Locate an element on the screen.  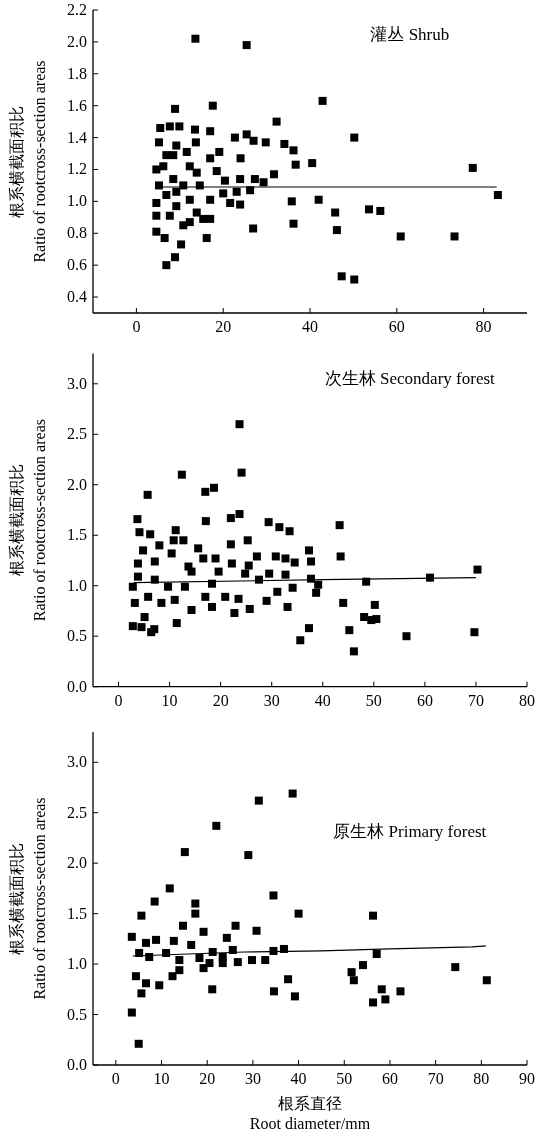
text: 灌丛 Shrub is located at coordinates (410, 34).